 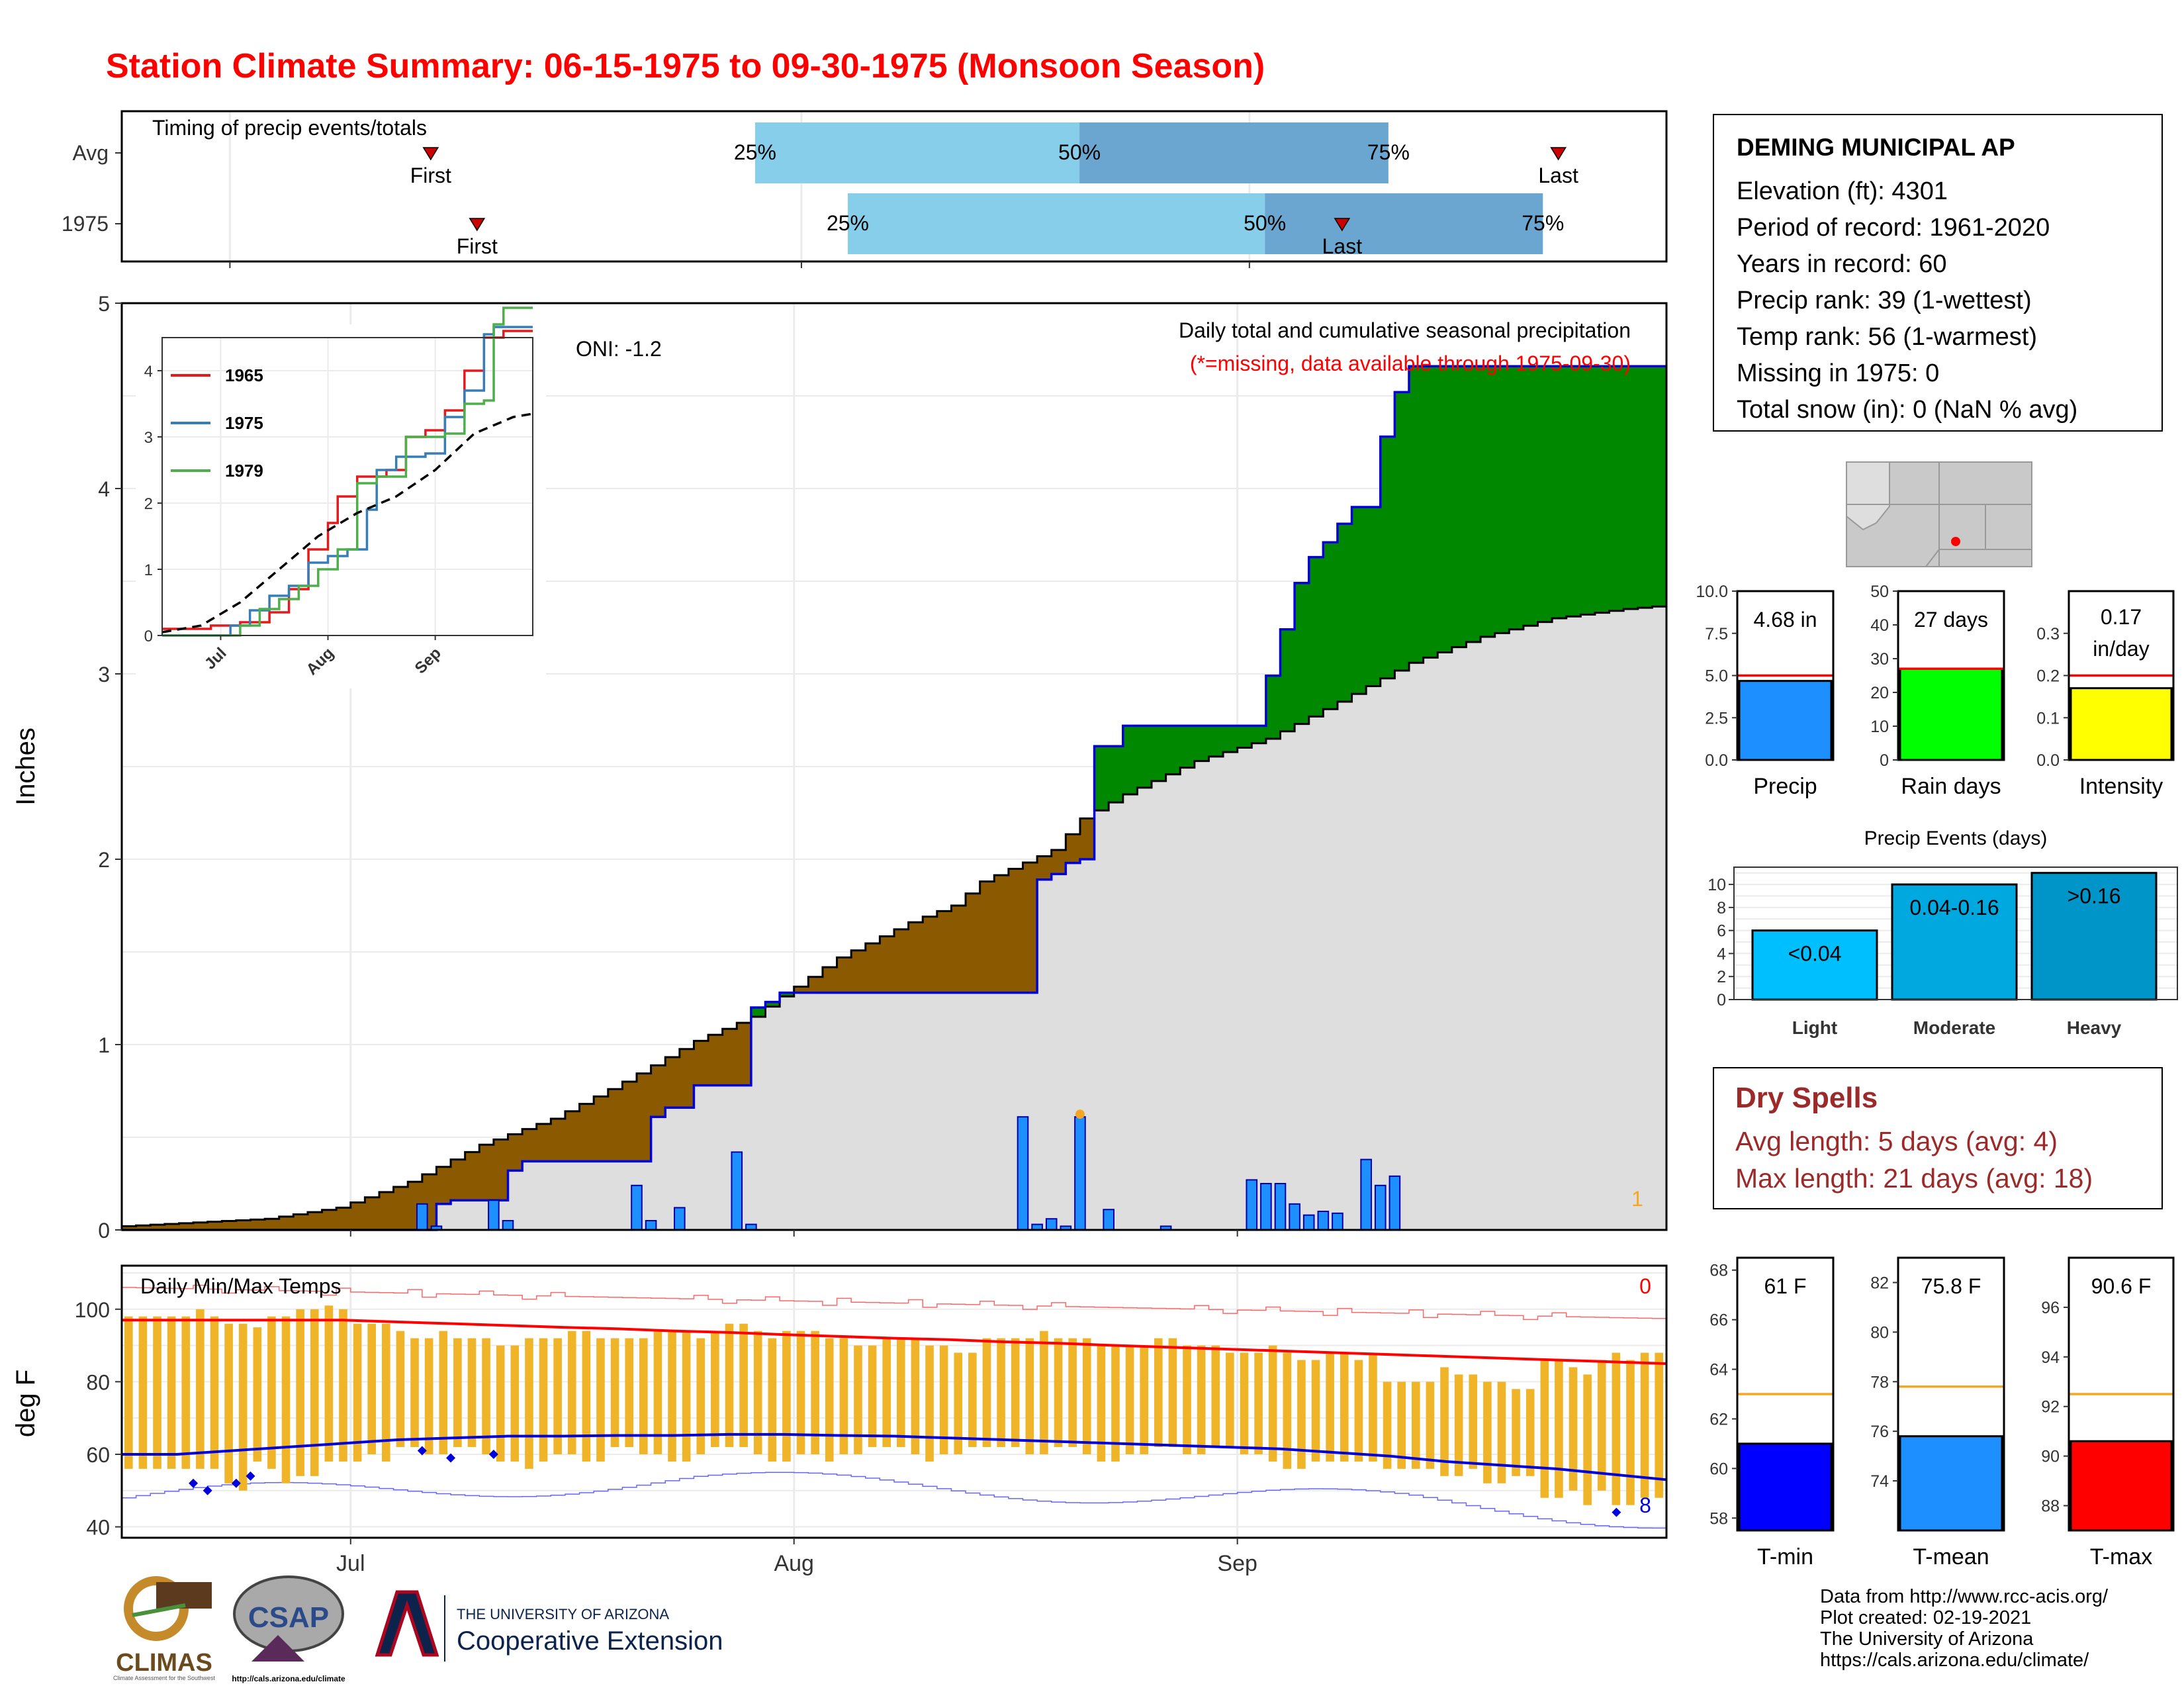 What do you see at coordinates (1814, 1027) in the screenshot?
I see `events-category-label: Light` at bounding box center [1814, 1027].